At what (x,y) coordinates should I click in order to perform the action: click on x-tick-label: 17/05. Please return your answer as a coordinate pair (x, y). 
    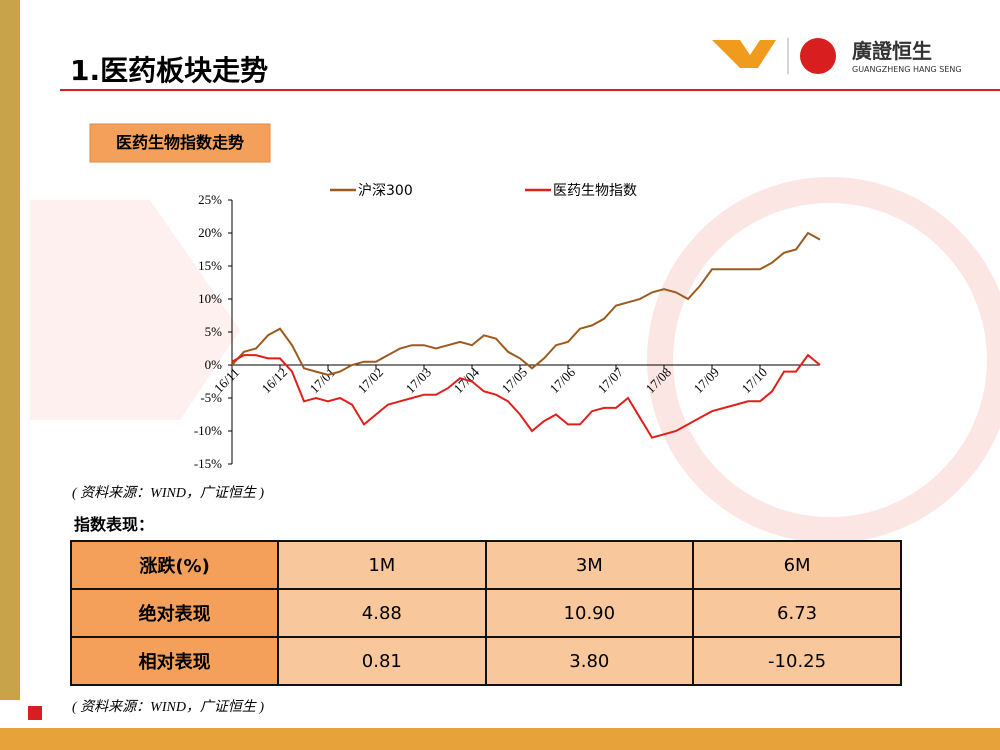
    Looking at the image, I should click on (515, 381).